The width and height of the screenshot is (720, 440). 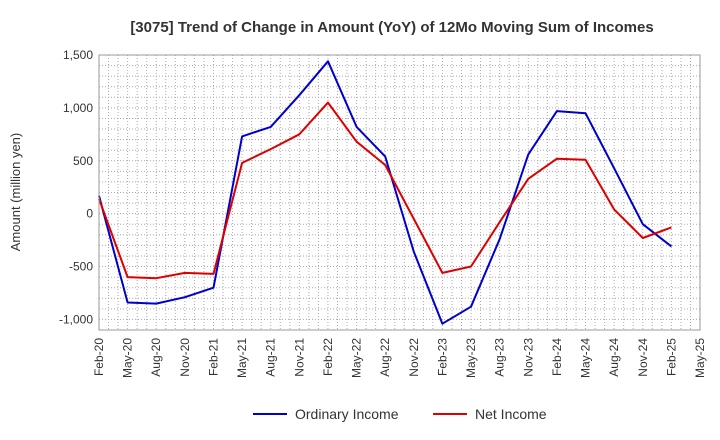 What do you see at coordinates (471, 358) in the screenshot?
I see `x-tick-label: May-23` at bounding box center [471, 358].